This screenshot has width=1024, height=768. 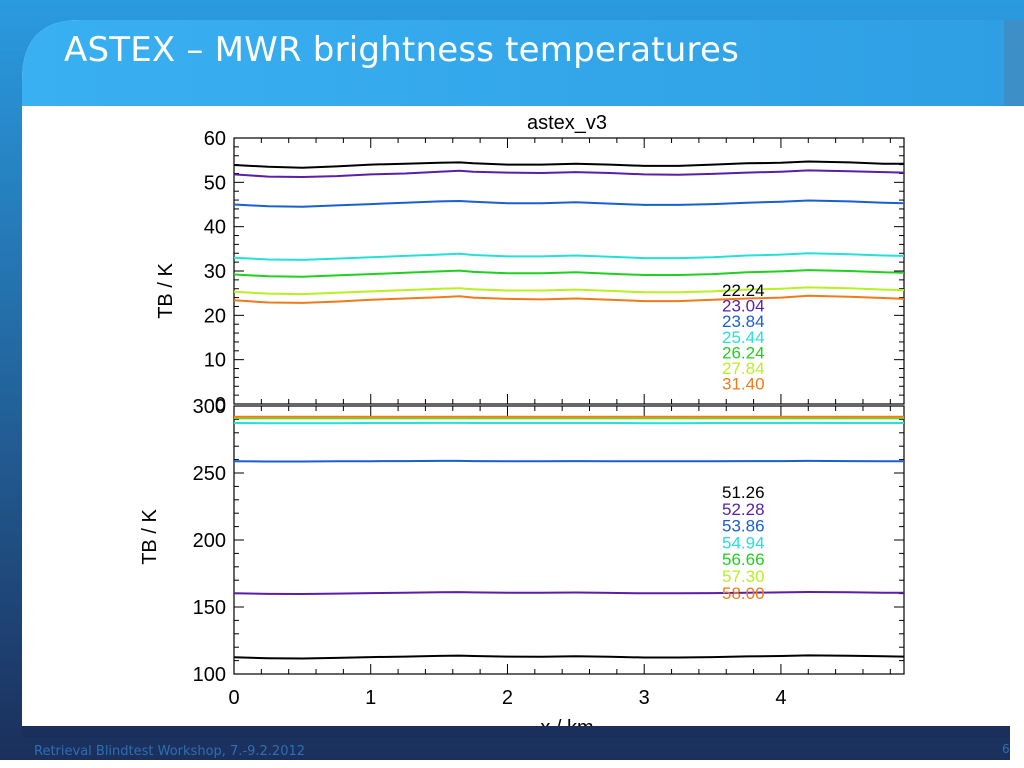 What do you see at coordinates (1014, 63) in the screenshot?
I see `frame-right-strip` at bounding box center [1014, 63].